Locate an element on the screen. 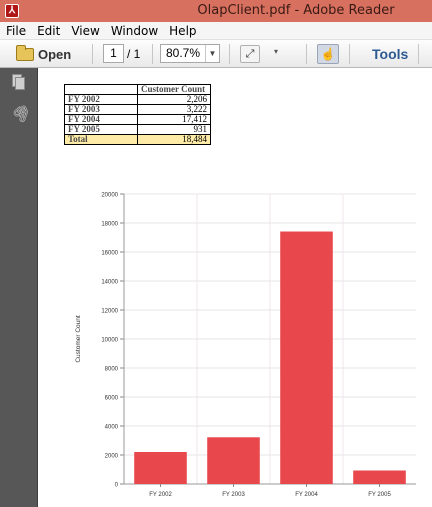 The image size is (432, 507). table-row: FY 2005 931 is located at coordinates (137, 129).